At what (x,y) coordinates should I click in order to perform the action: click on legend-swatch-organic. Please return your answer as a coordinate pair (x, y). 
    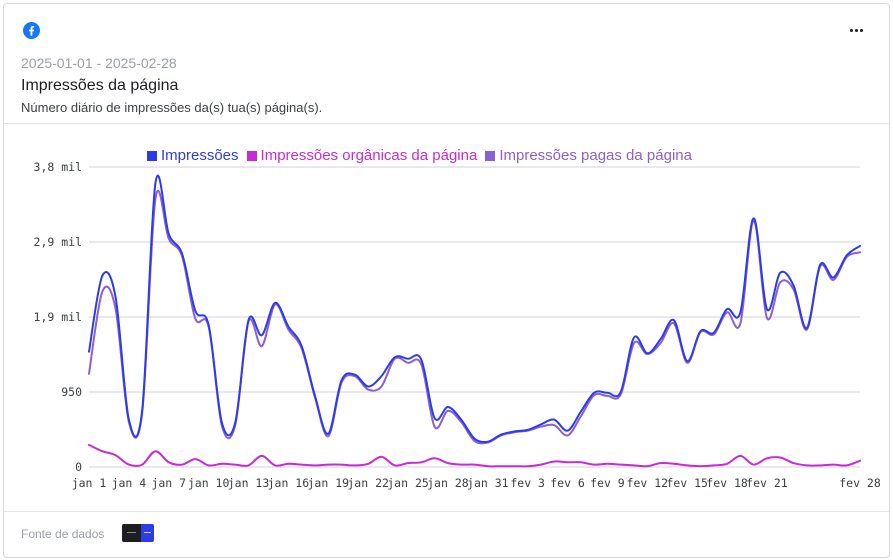
    Looking at the image, I should click on (251, 155).